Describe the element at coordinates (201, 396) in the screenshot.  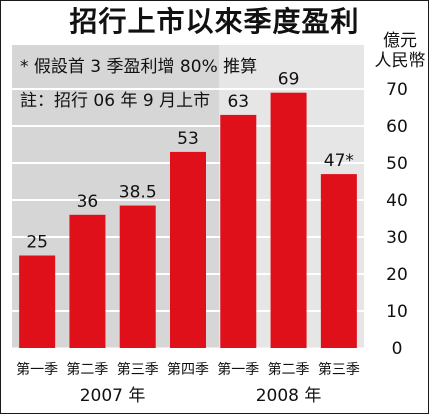
I see `year-labels: 2007 年 2008 年` at that location.